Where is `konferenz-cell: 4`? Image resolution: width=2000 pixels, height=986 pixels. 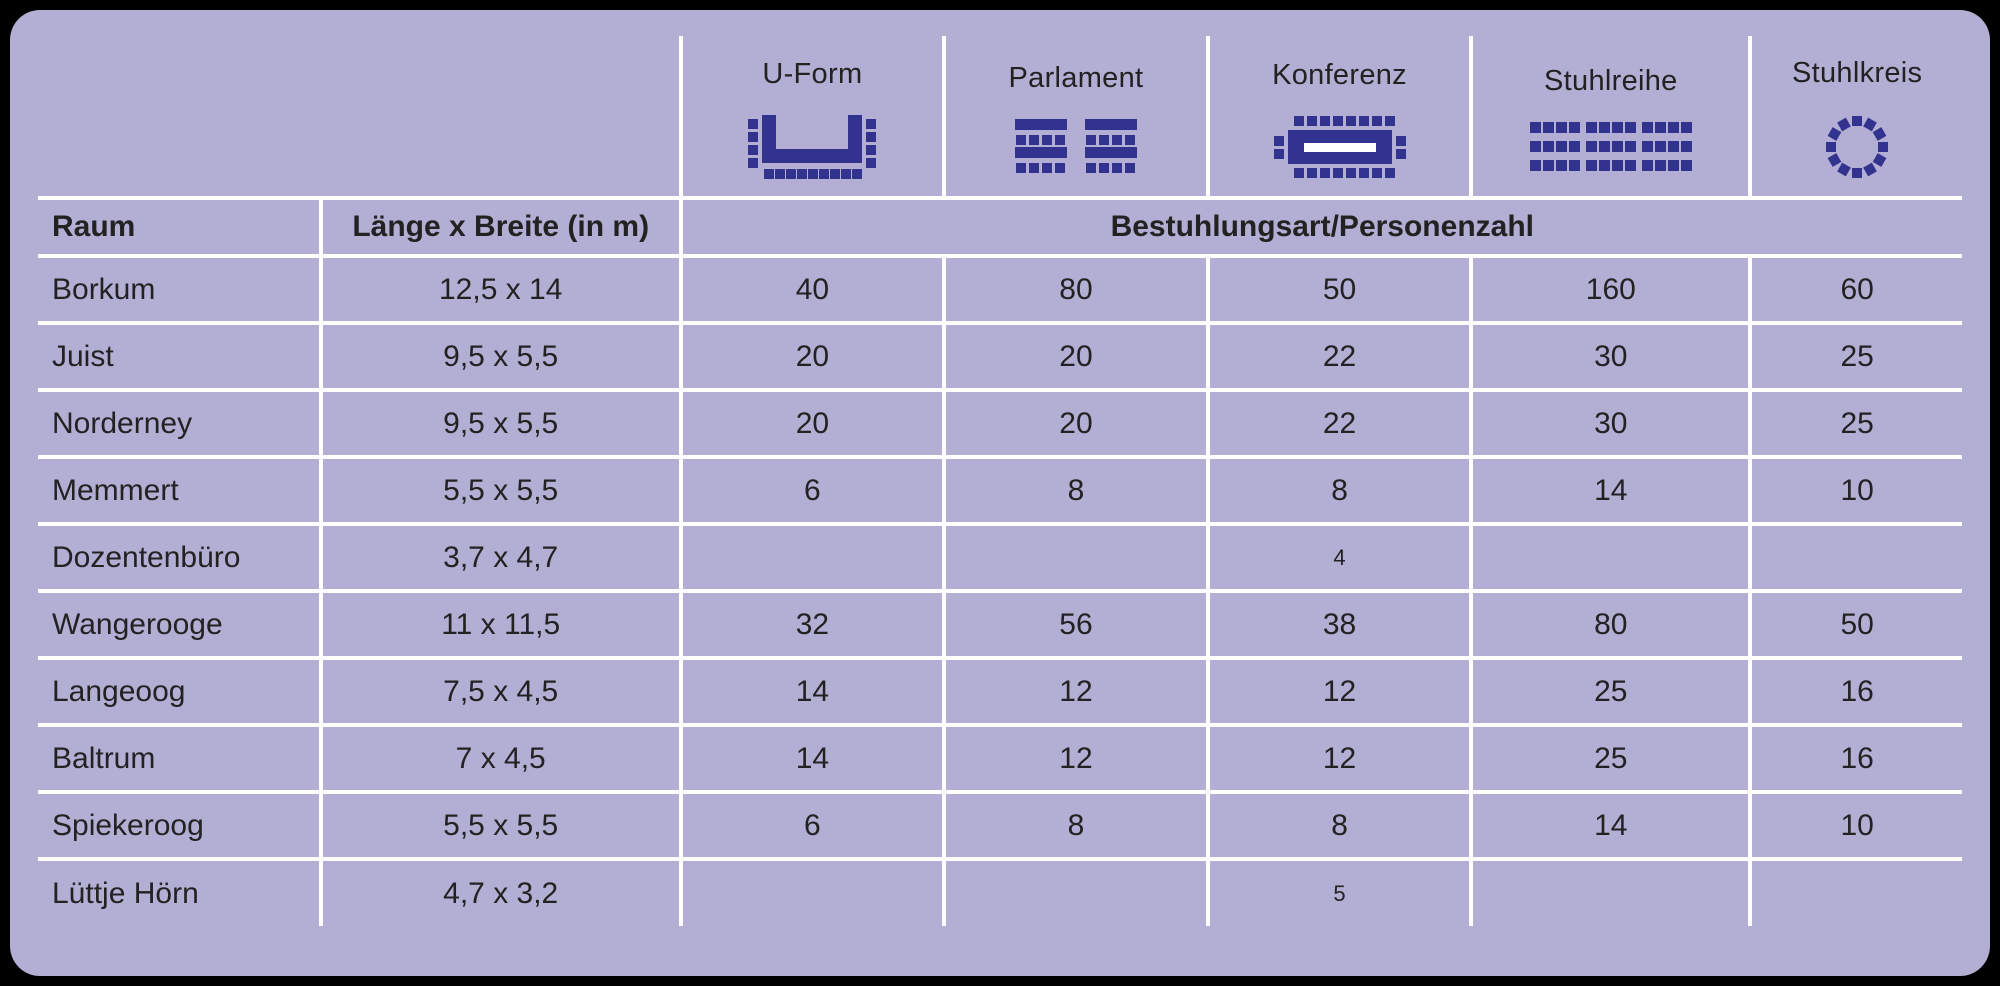
konferenz-cell: 4 is located at coordinates (1339, 557).